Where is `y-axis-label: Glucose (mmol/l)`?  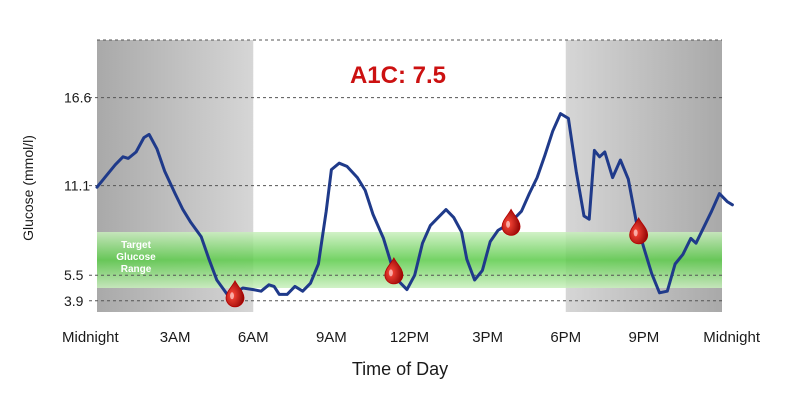
y-axis-label: Glucose (mmol/l) is located at coordinates (28, 188).